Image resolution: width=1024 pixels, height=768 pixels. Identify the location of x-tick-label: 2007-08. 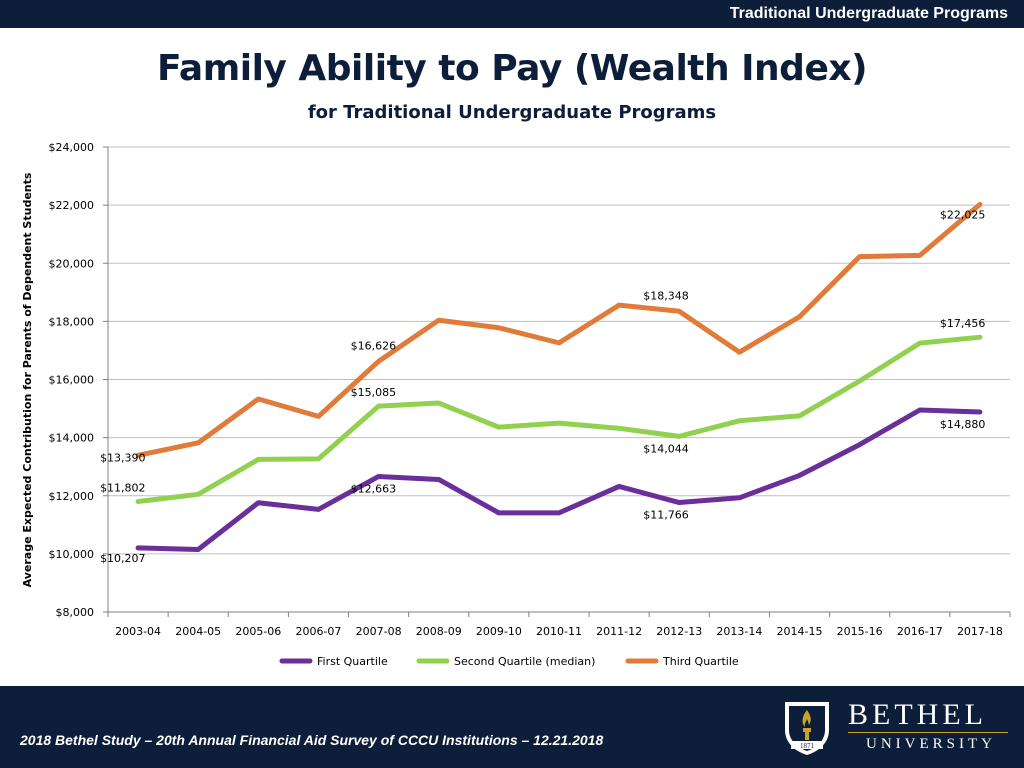
(379, 631).